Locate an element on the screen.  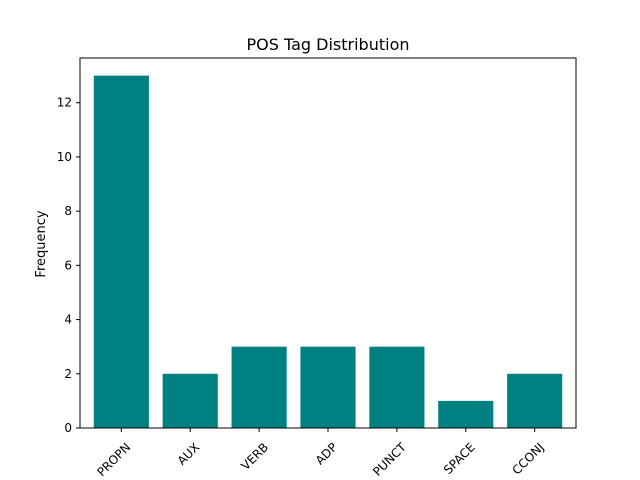
x-tick-label-cconj: CCONJ is located at coordinates (527, 458).